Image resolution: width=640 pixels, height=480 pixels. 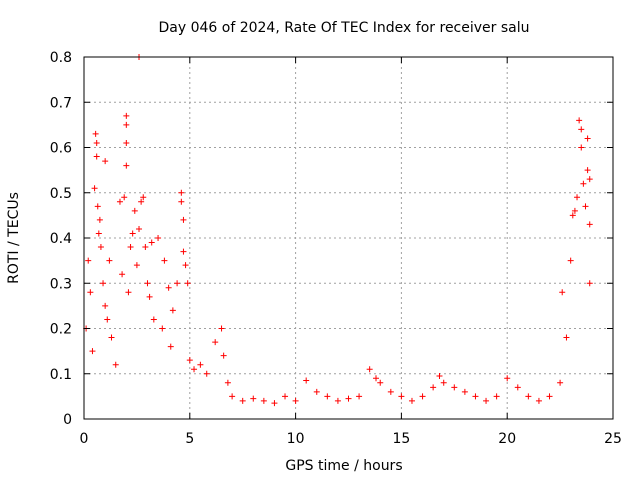 What do you see at coordinates (61, 58) in the screenshot?
I see `y-tick-label: 0.8` at bounding box center [61, 58].